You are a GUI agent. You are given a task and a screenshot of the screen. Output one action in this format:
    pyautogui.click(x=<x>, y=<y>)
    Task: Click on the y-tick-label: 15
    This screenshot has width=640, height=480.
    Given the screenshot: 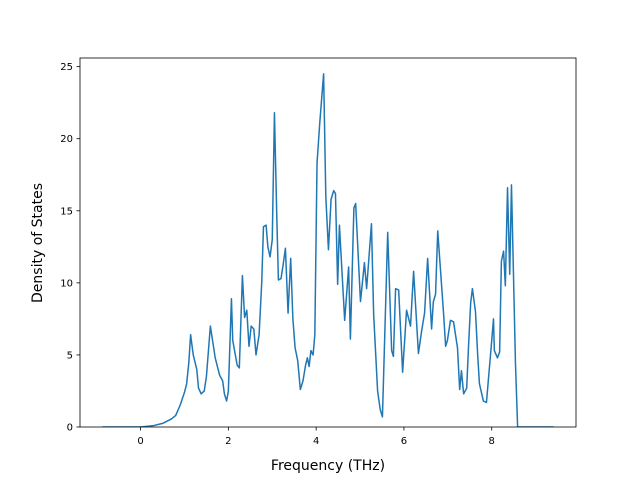 What is the action you would take?
    pyautogui.click(x=66, y=211)
    